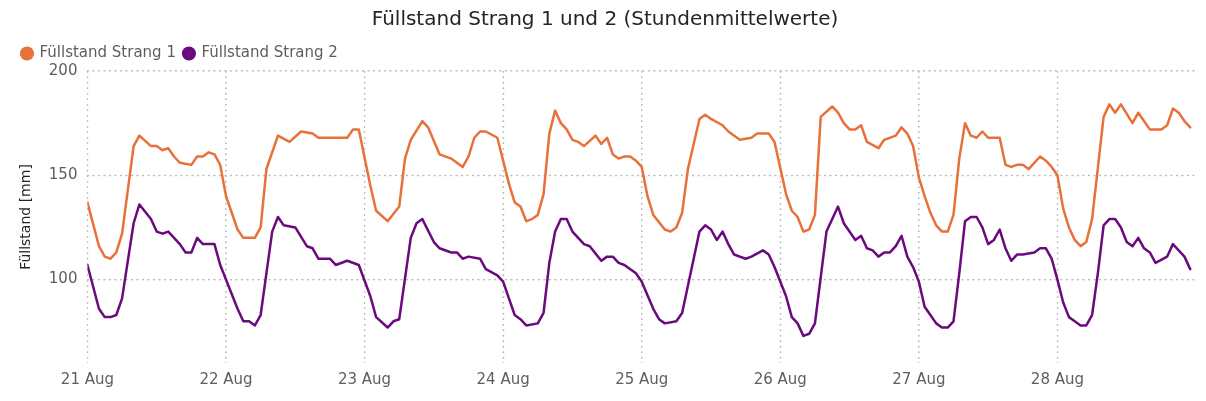  What do you see at coordinates (503, 378) in the screenshot?
I see `x-tick-label: 24 Aug` at bounding box center [503, 378].